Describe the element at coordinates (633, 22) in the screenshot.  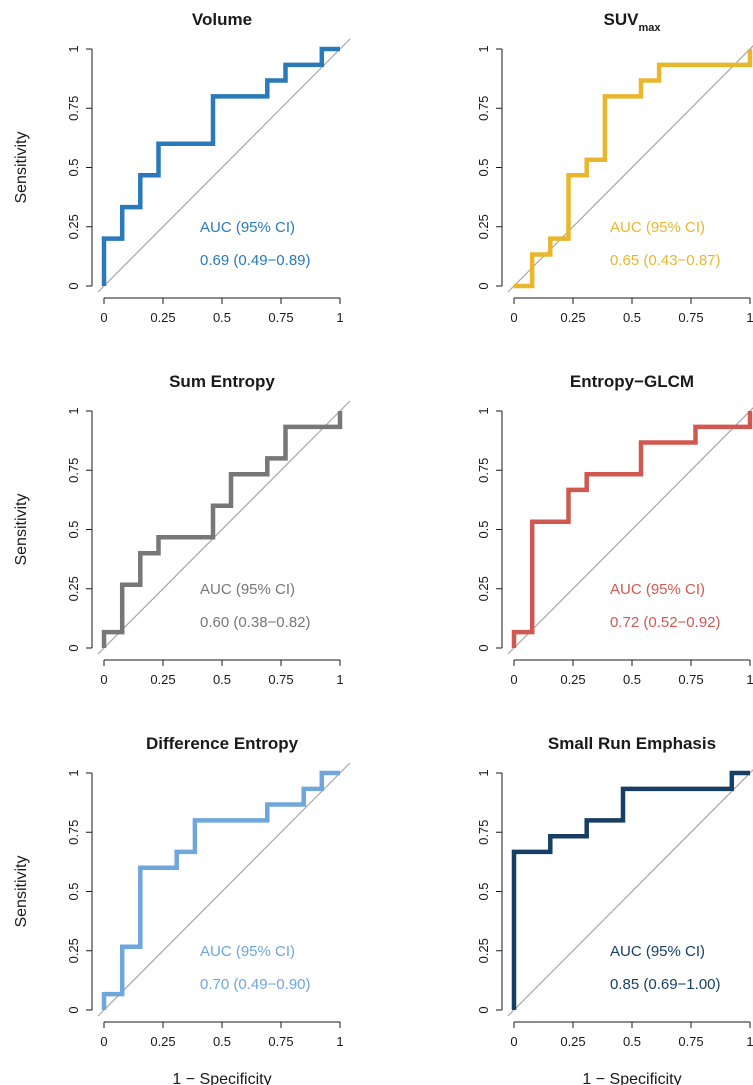
I see `panel-title: SUVmax` at that location.